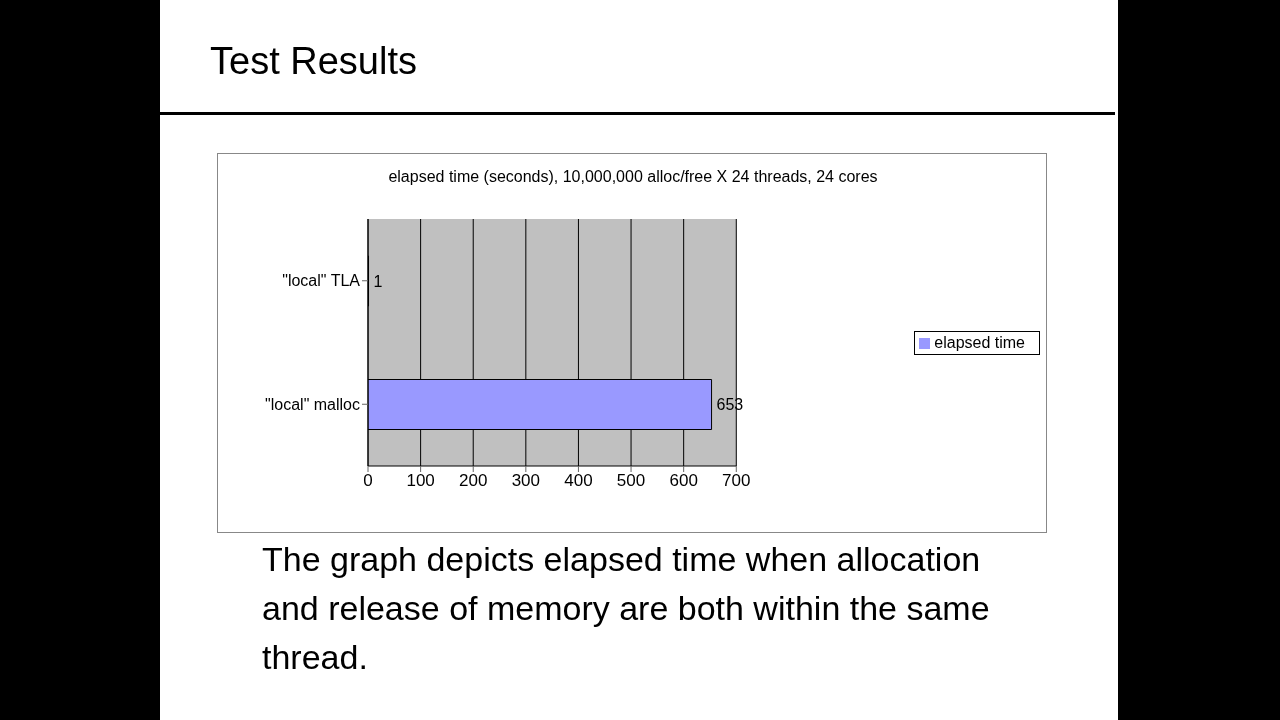 Image resolution: width=1280 pixels, height=720 pixels. Describe the element at coordinates (683, 481) in the screenshot. I see `x-tick-label: 600` at that location.